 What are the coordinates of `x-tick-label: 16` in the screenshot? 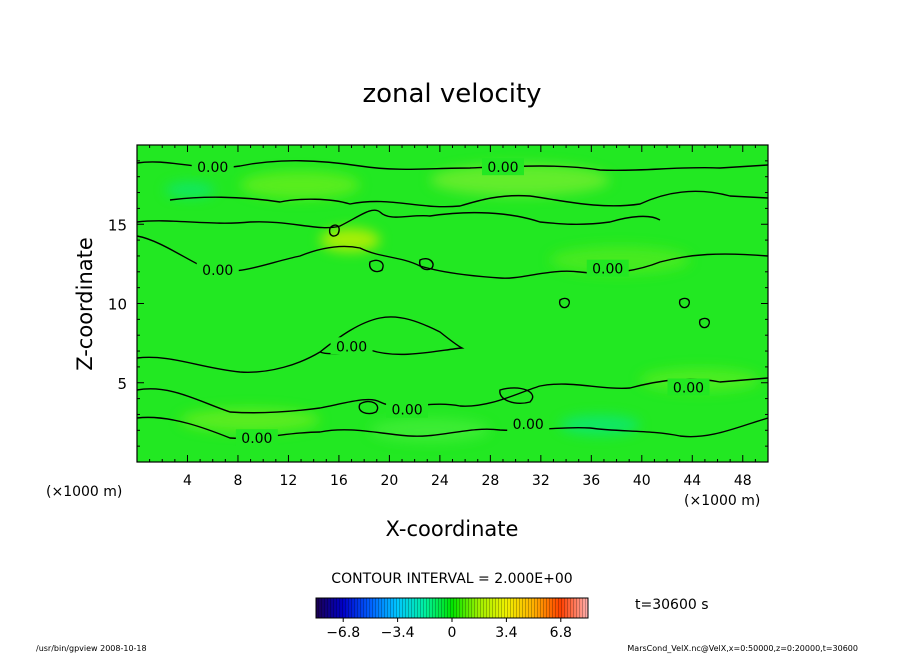 It's located at (339, 481).